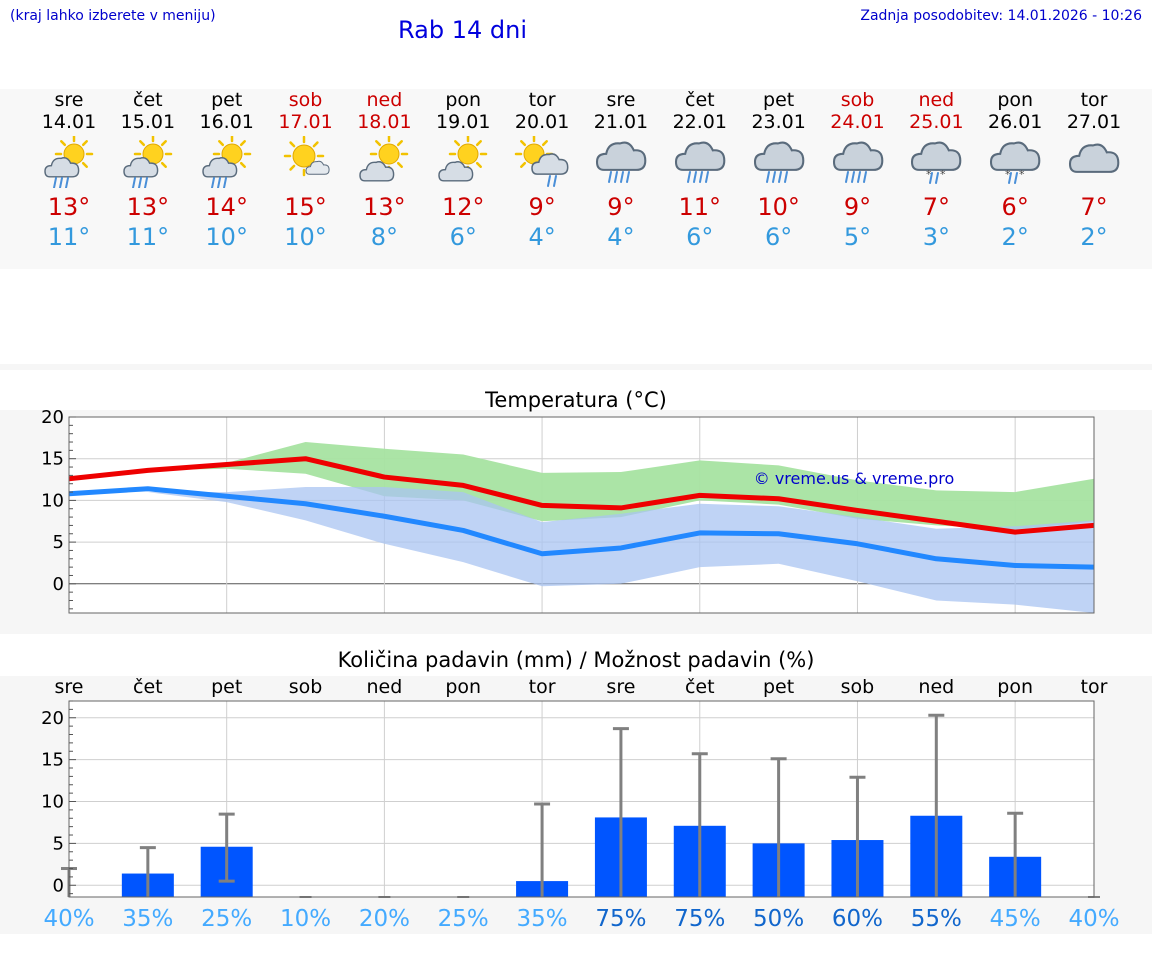  What do you see at coordinates (463, 687) in the screenshot?
I see `x-day-label: pon` at bounding box center [463, 687].